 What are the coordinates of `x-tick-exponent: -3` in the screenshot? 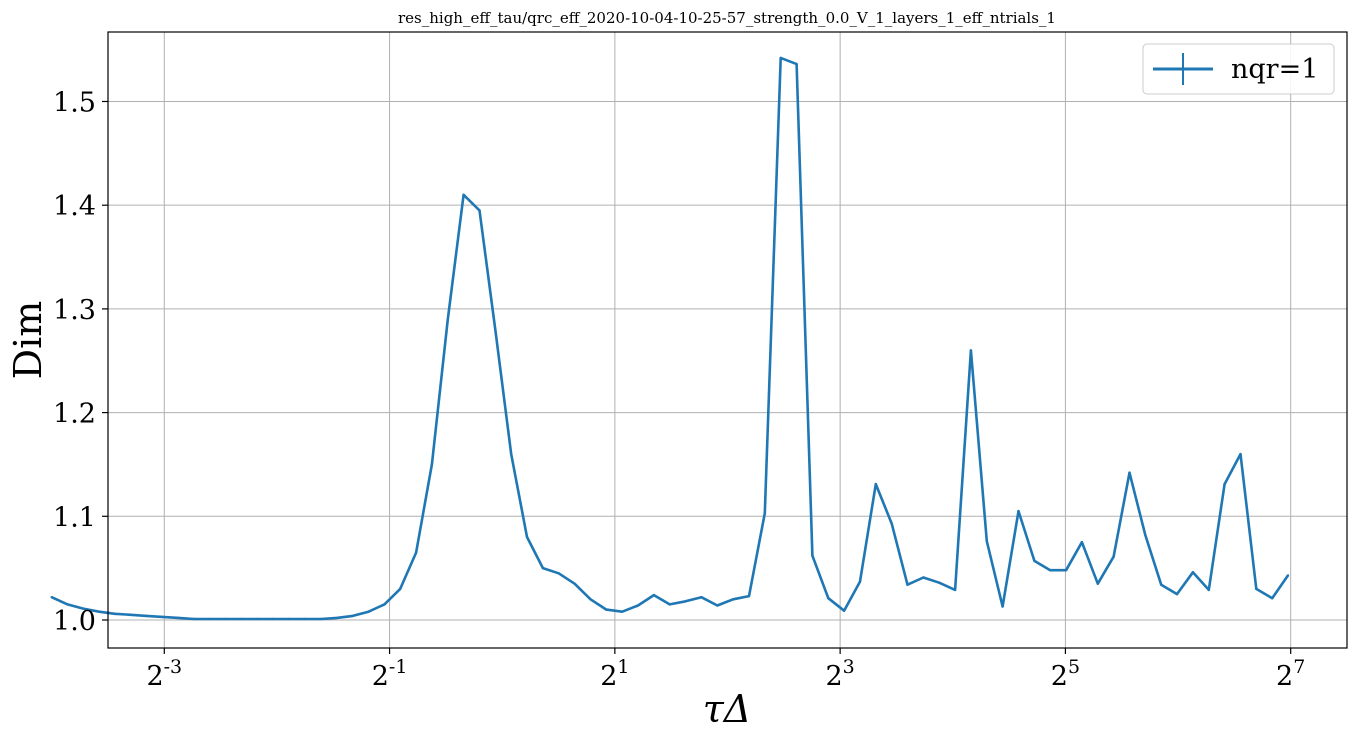 It's located at (173, 667).